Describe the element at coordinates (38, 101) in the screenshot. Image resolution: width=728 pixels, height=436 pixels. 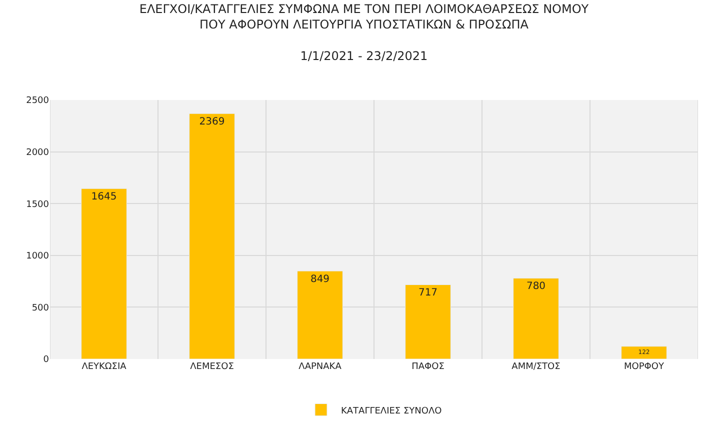
I see `y-tick-label: 2500` at that location.